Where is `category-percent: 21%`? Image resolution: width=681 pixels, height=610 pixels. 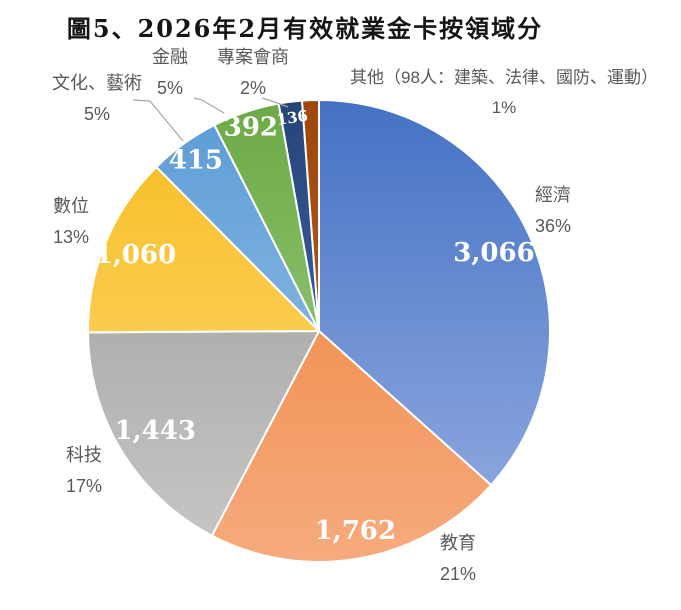 category-percent: 21% is located at coordinates (458, 574).